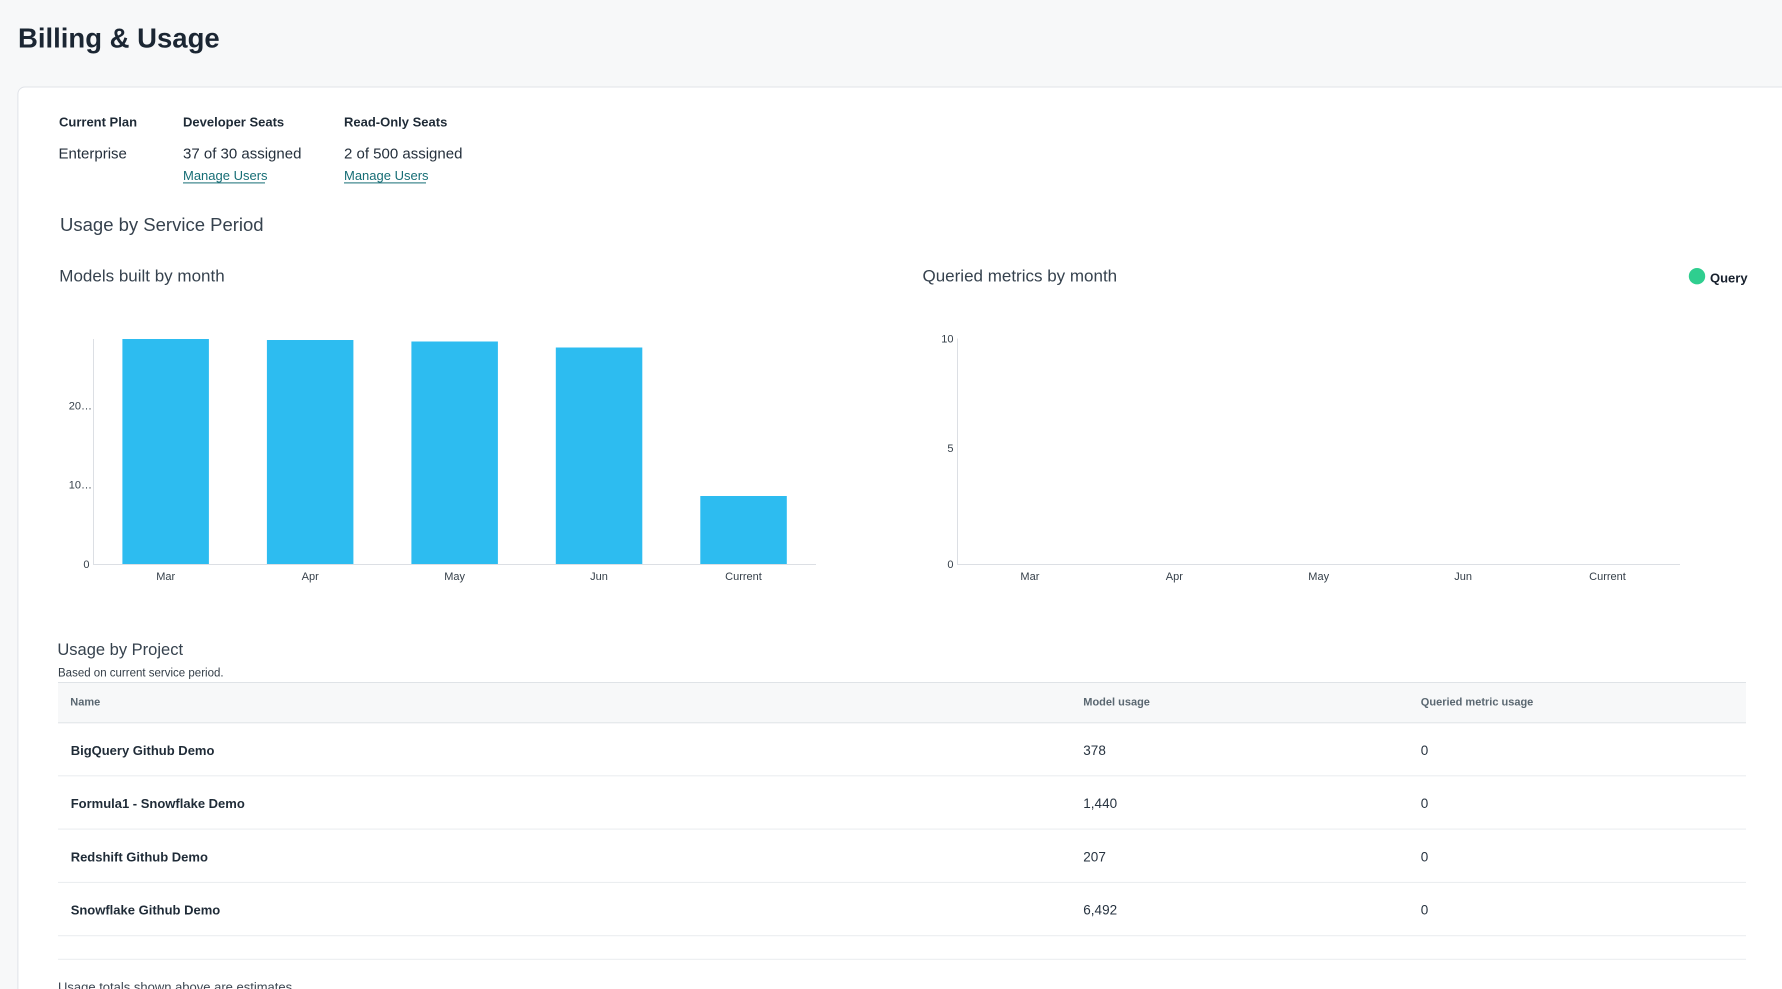 The width and height of the screenshot is (1782, 989). I want to click on svg-text: Models built by month, so click(141, 276).